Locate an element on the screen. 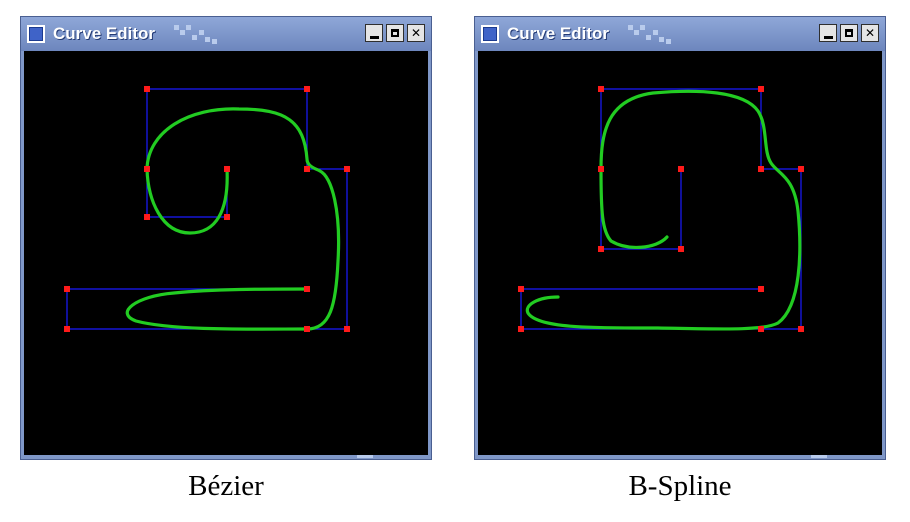 The height and width of the screenshot is (522, 910). caption-bezier: Bézier is located at coordinates (226, 486).